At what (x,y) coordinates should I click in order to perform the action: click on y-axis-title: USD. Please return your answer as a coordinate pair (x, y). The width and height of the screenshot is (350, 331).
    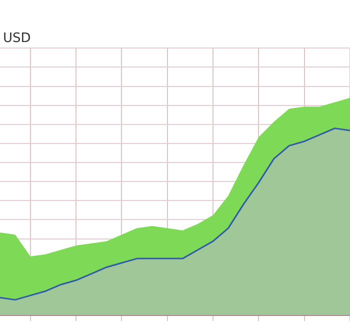
    Looking at the image, I should click on (17, 38).